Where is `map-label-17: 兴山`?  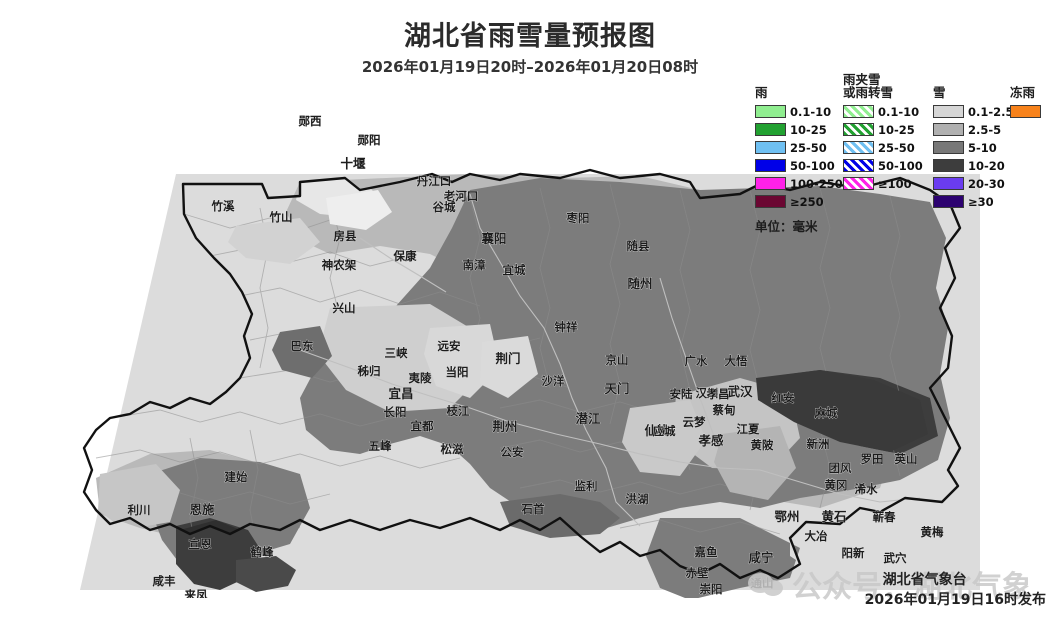 map-label-17: 兴山 is located at coordinates (344, 308).